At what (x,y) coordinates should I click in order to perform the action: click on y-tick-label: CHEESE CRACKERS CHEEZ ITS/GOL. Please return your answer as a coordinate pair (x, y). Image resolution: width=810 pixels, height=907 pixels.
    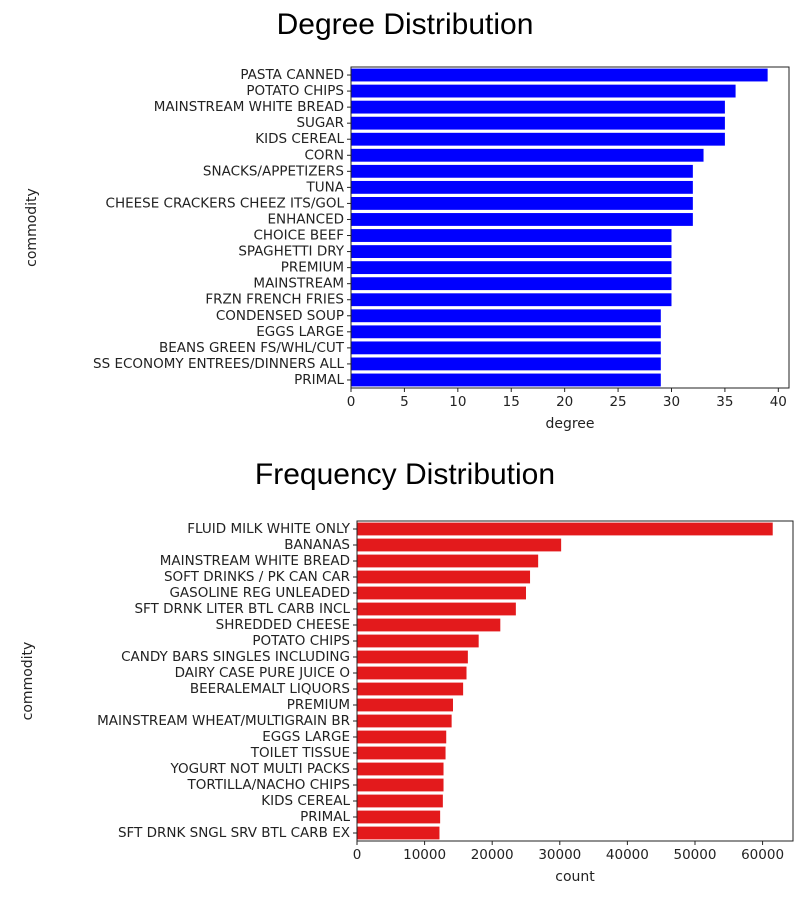
    Looking at the image, I should click on (225, 203).